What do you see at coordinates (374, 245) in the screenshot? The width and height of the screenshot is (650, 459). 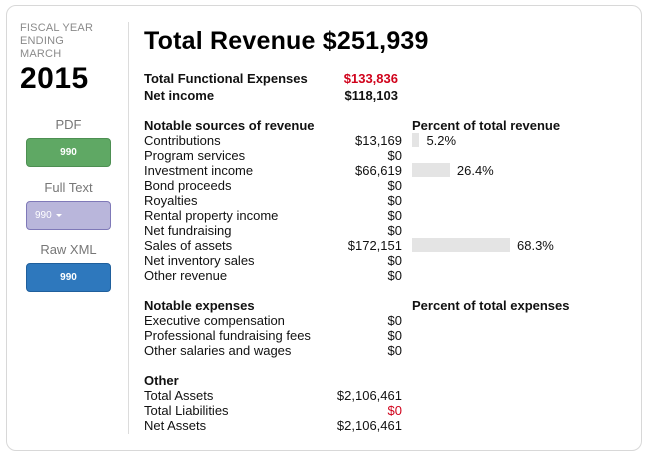 I see `row-value: $172,151` at bounding box center [374, 245].